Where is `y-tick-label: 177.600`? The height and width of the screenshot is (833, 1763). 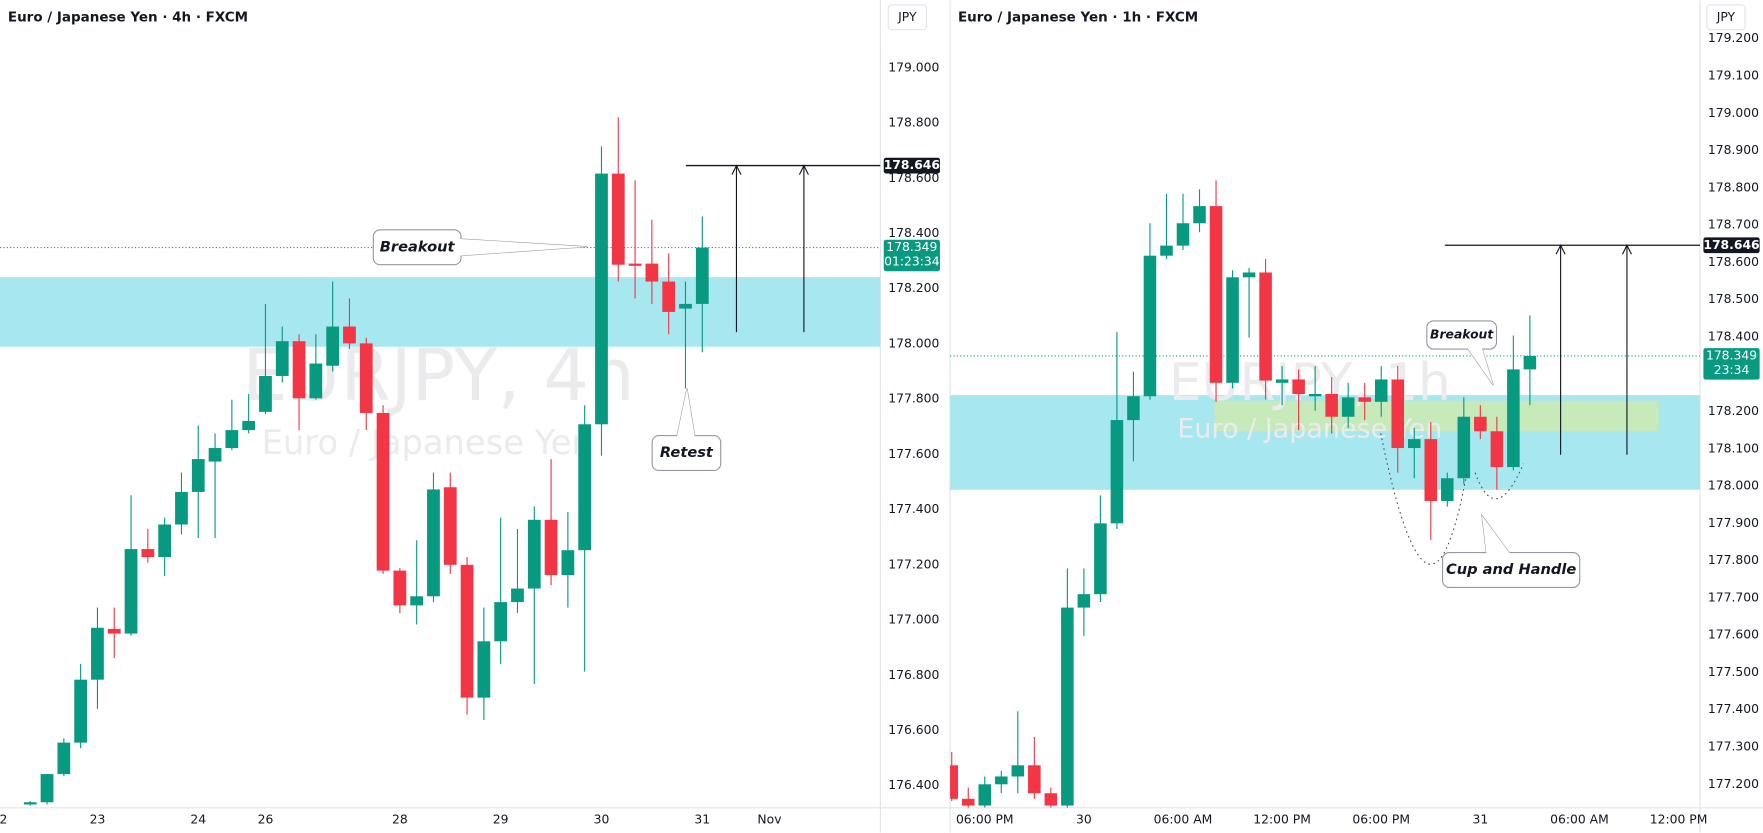
y-tick-label: 177.600 is located at coordinates (1733, 635).